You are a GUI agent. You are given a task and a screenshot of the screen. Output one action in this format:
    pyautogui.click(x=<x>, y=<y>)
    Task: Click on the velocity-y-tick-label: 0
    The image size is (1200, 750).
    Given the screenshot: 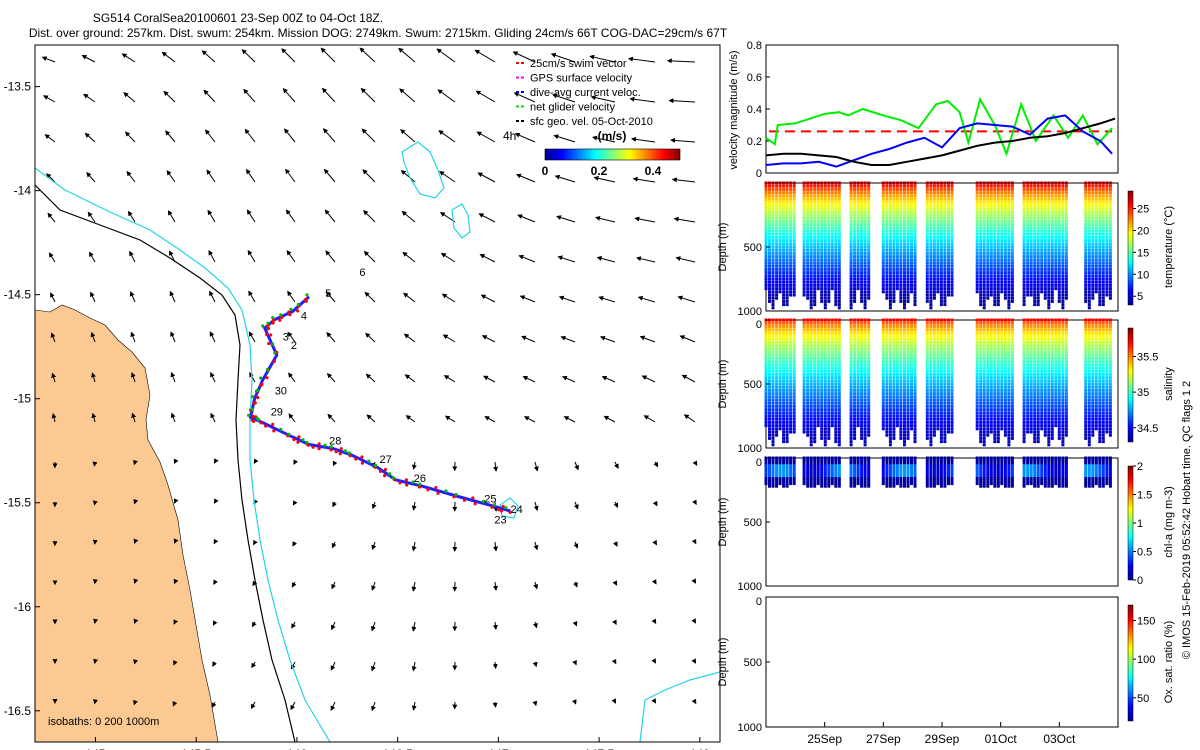 What is the action you would take?
    pyautogui.click(x=759, y=174)
    